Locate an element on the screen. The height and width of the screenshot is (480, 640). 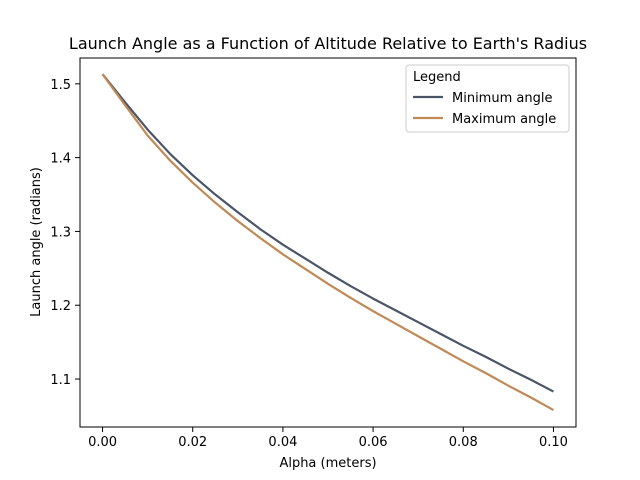
y-tick-label: 1.2 is located at coordinates (60, 306).